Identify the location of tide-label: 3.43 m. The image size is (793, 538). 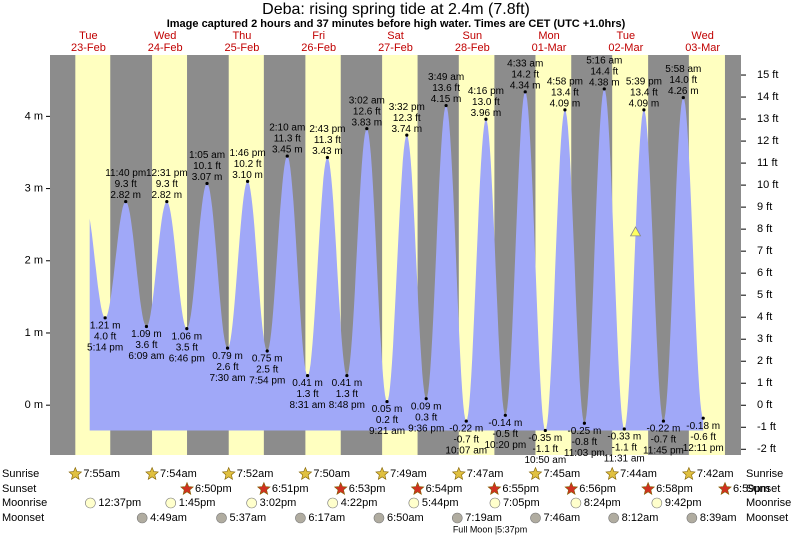
(327, 151).